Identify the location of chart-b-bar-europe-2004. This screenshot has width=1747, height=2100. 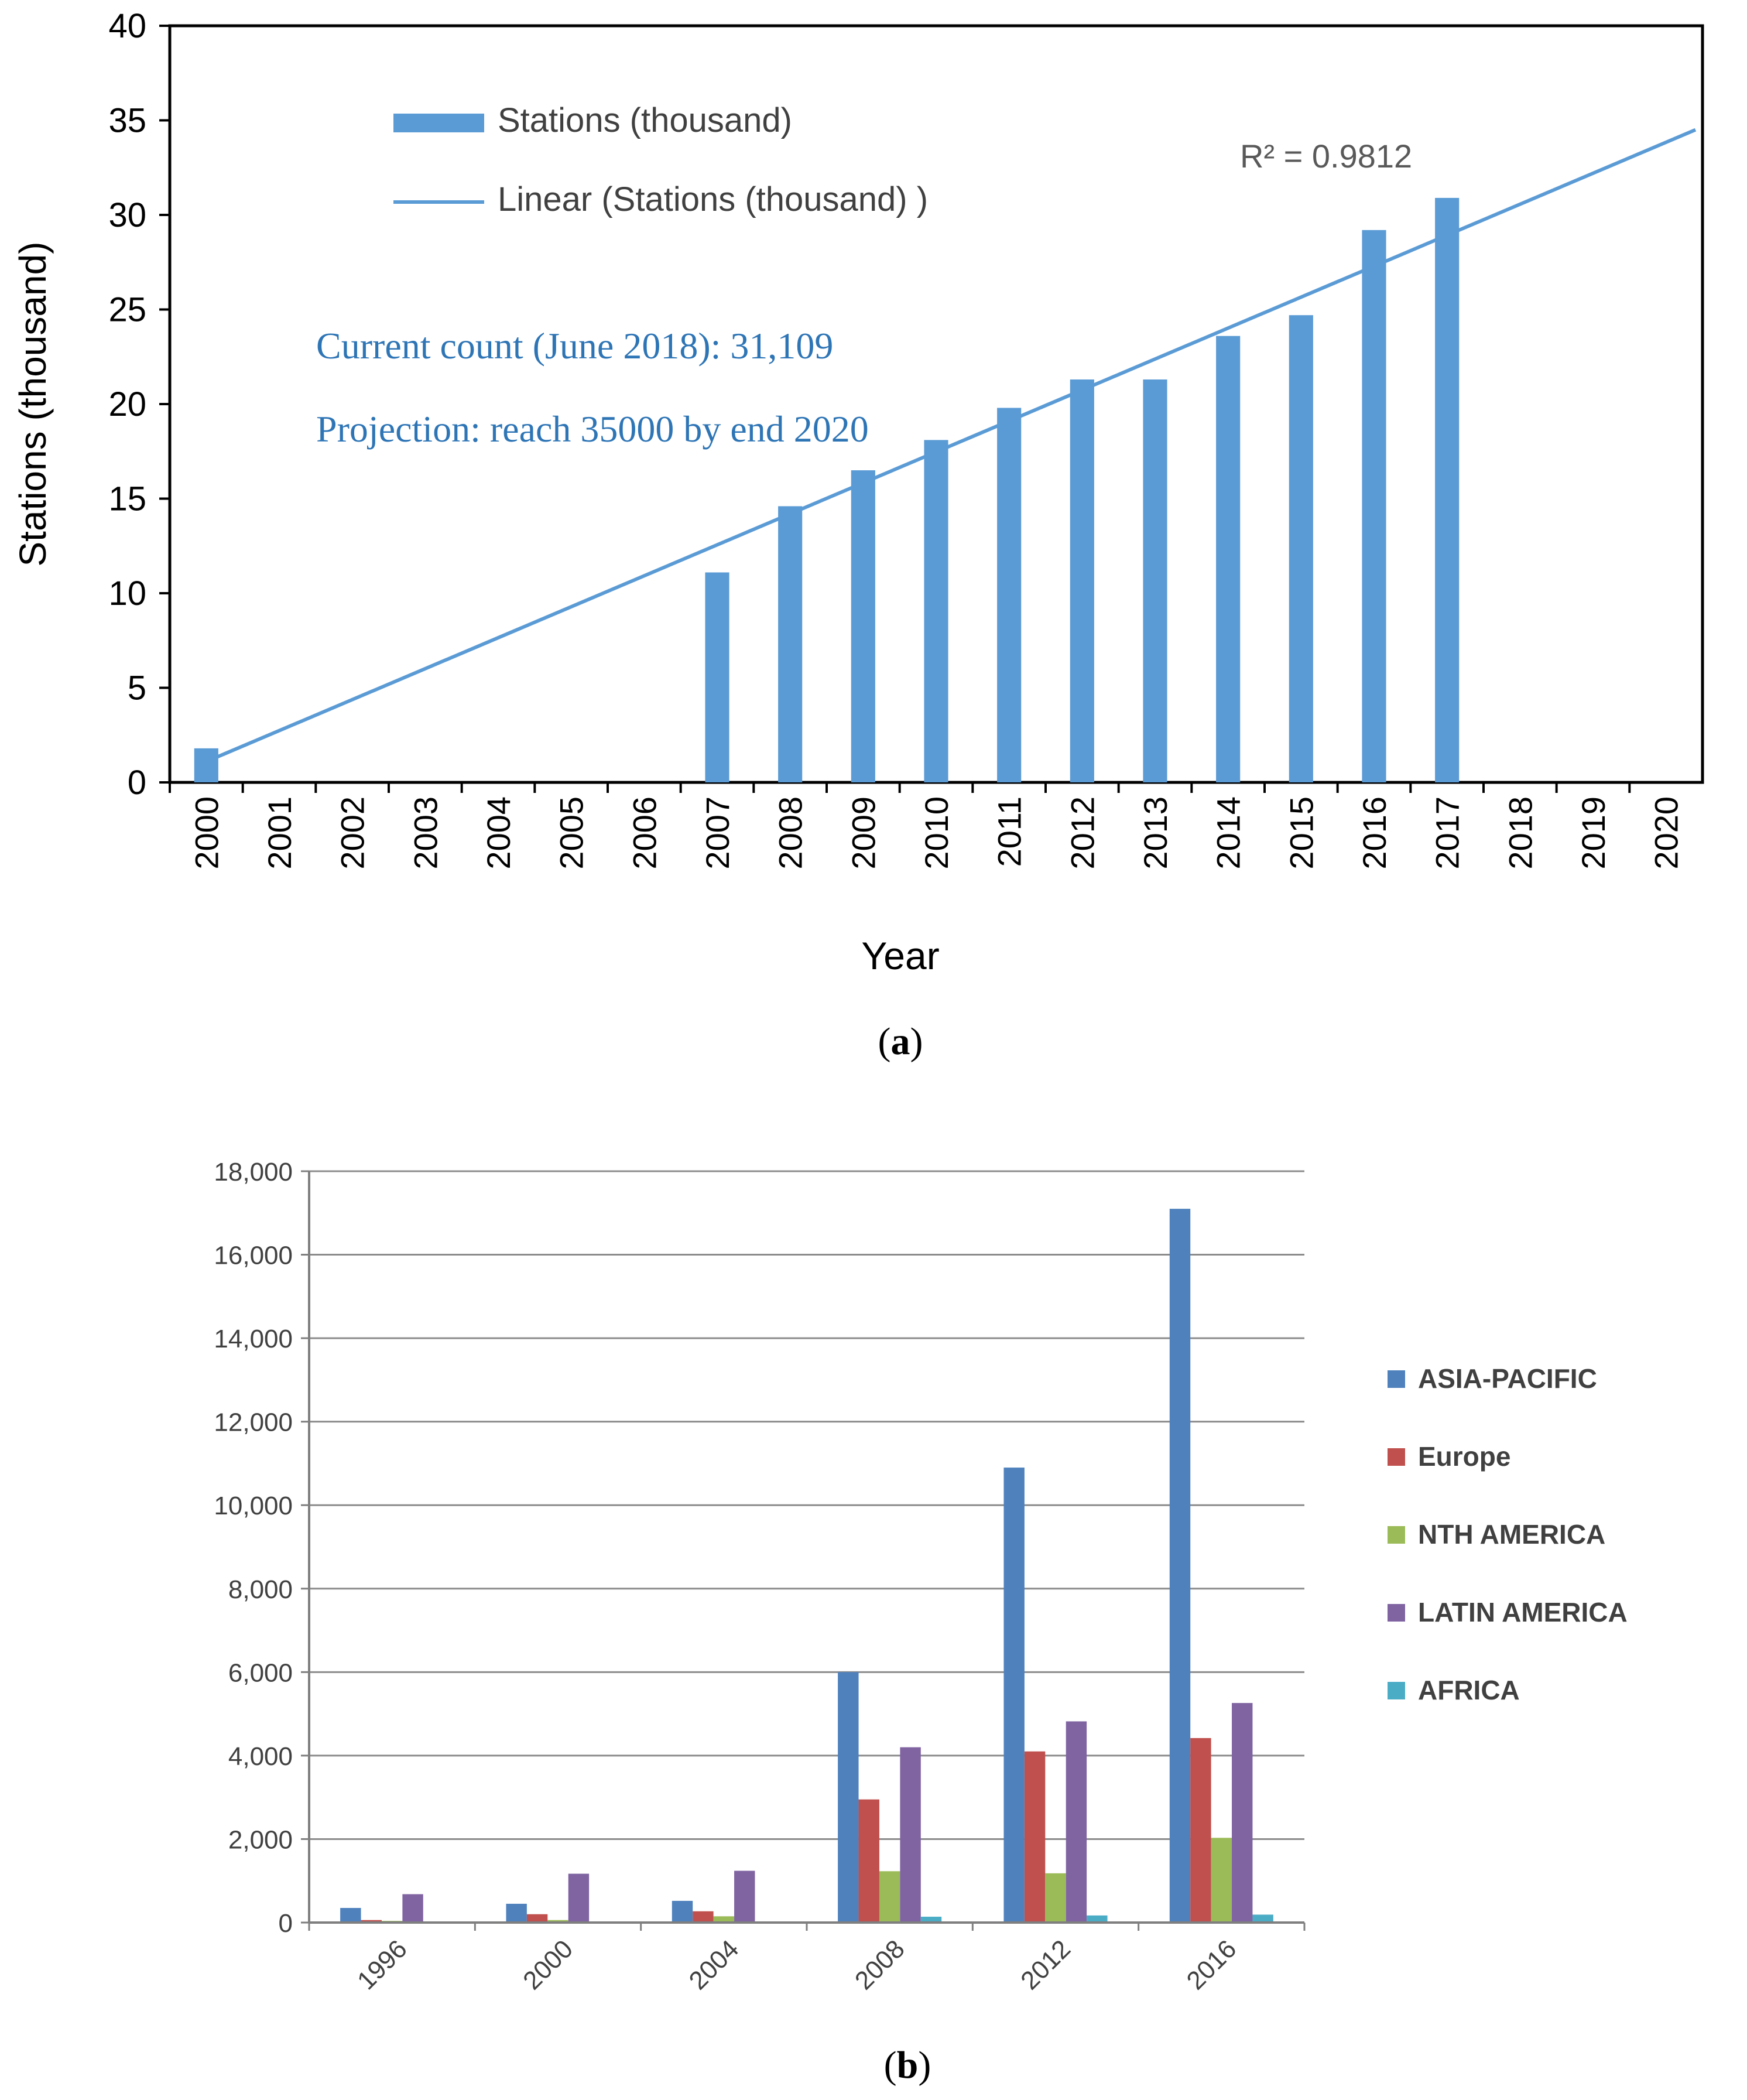
(703, 1917).